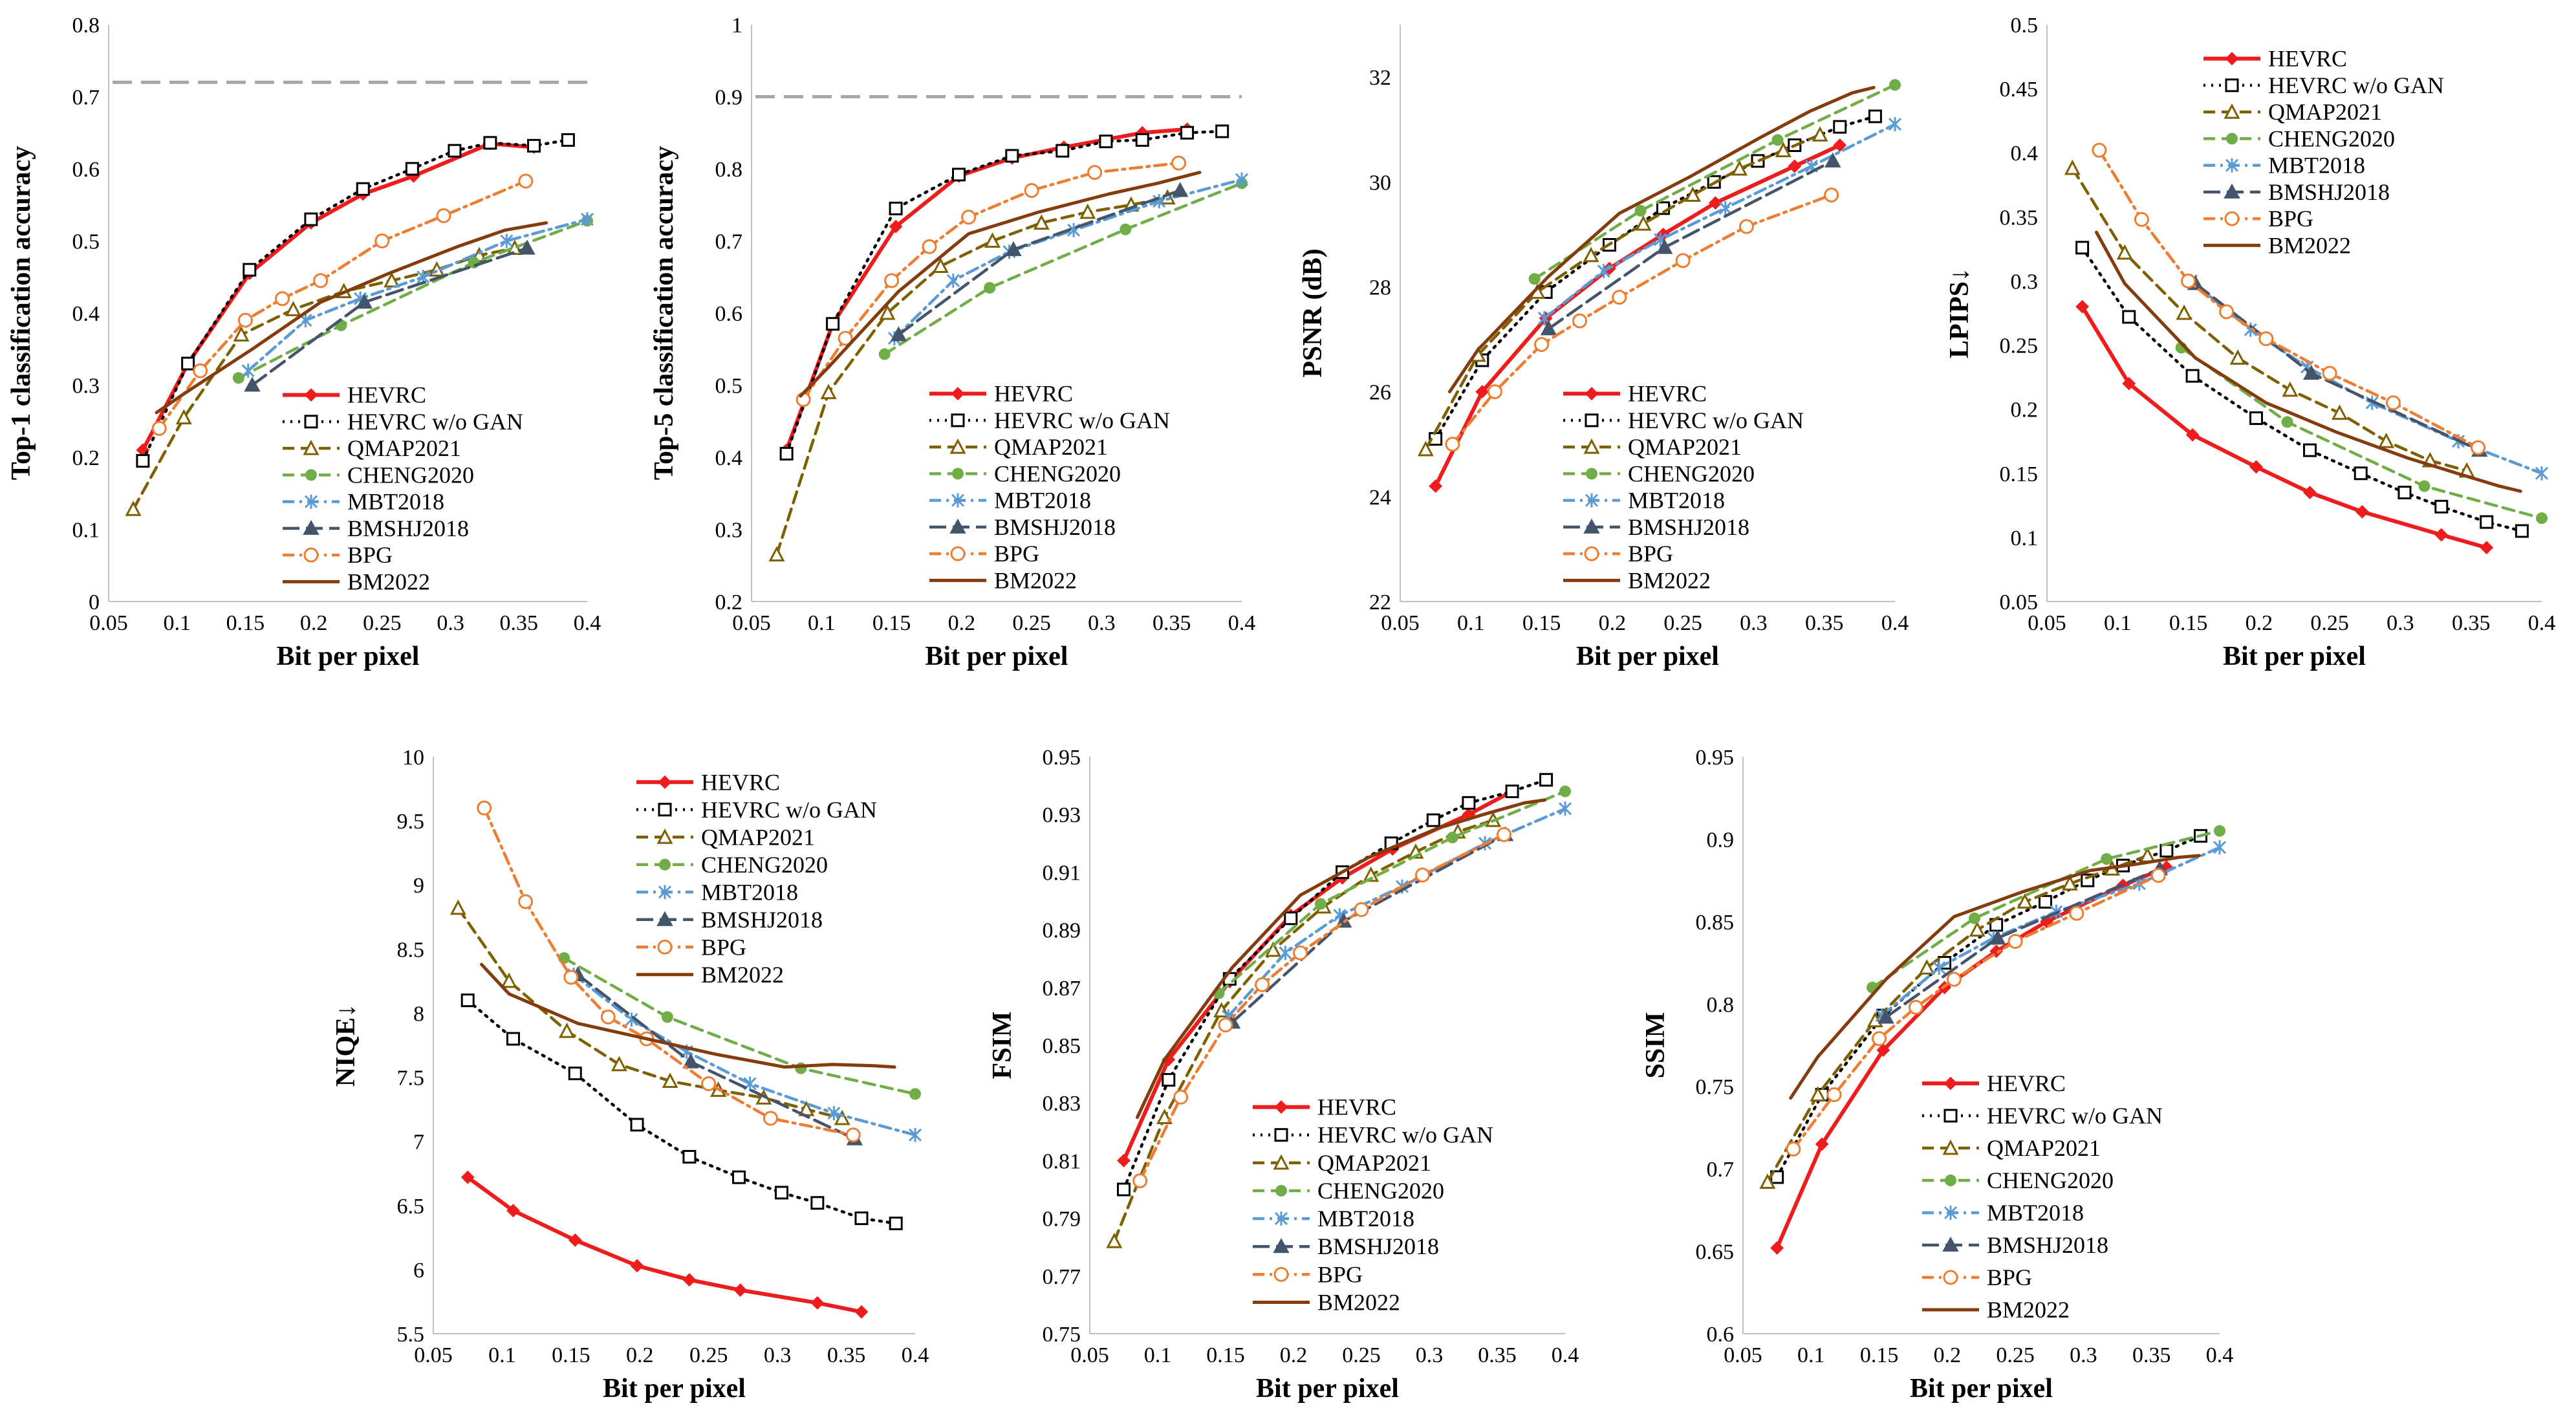  What do you see at coordinates (1656, 1045) in the screenshot?
I see `y-axis-title: SSIM` at bounding box center [1656, 1045].